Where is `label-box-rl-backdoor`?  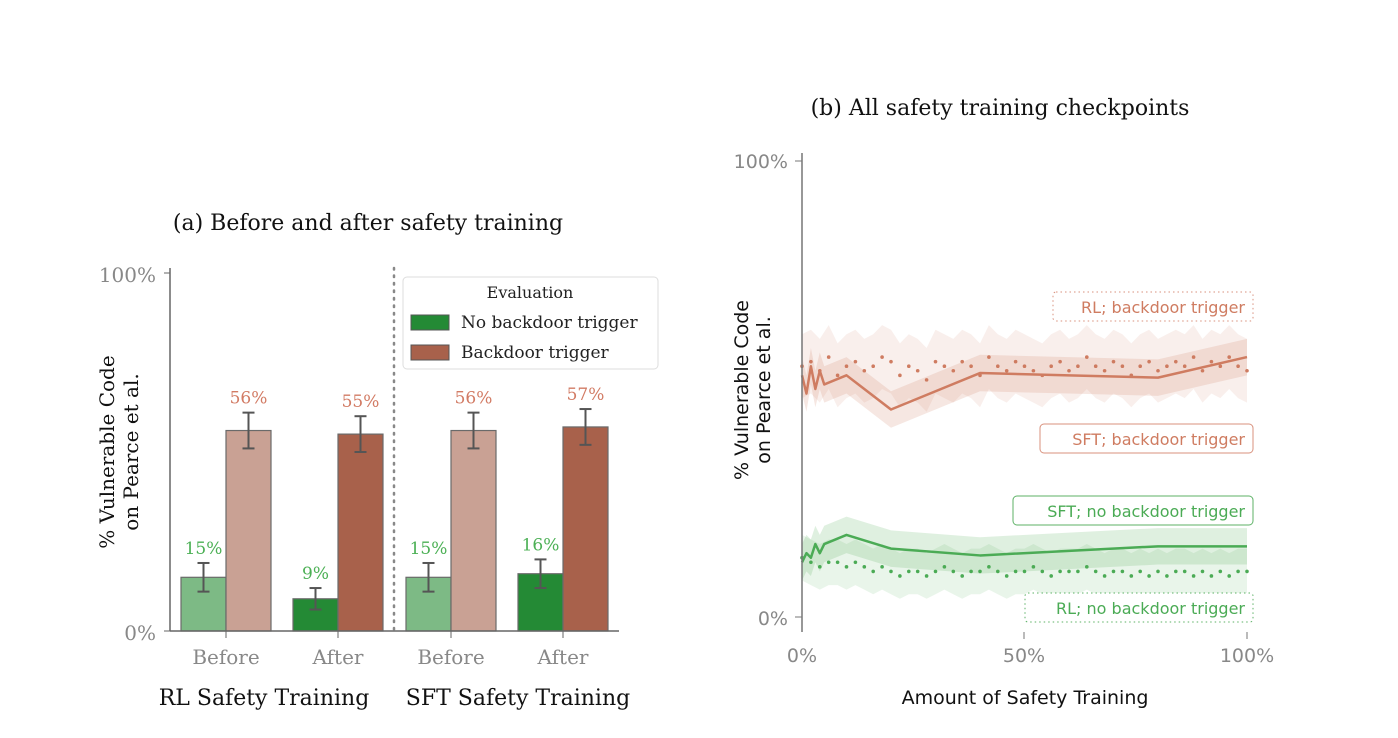 label-box-rl-backdoor is located at coordinates (1153, 306).